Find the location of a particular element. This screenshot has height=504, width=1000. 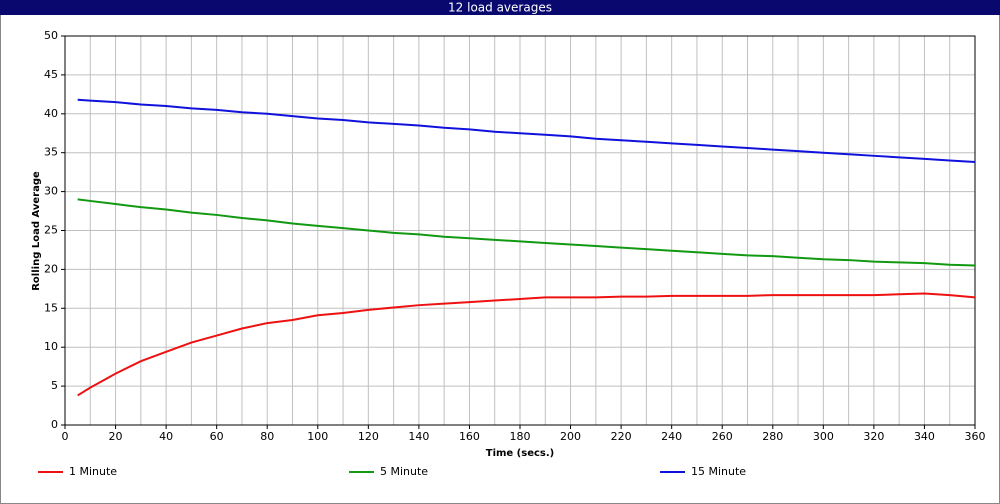

y-tick-label: 50 is located at coordinates (51, 35).